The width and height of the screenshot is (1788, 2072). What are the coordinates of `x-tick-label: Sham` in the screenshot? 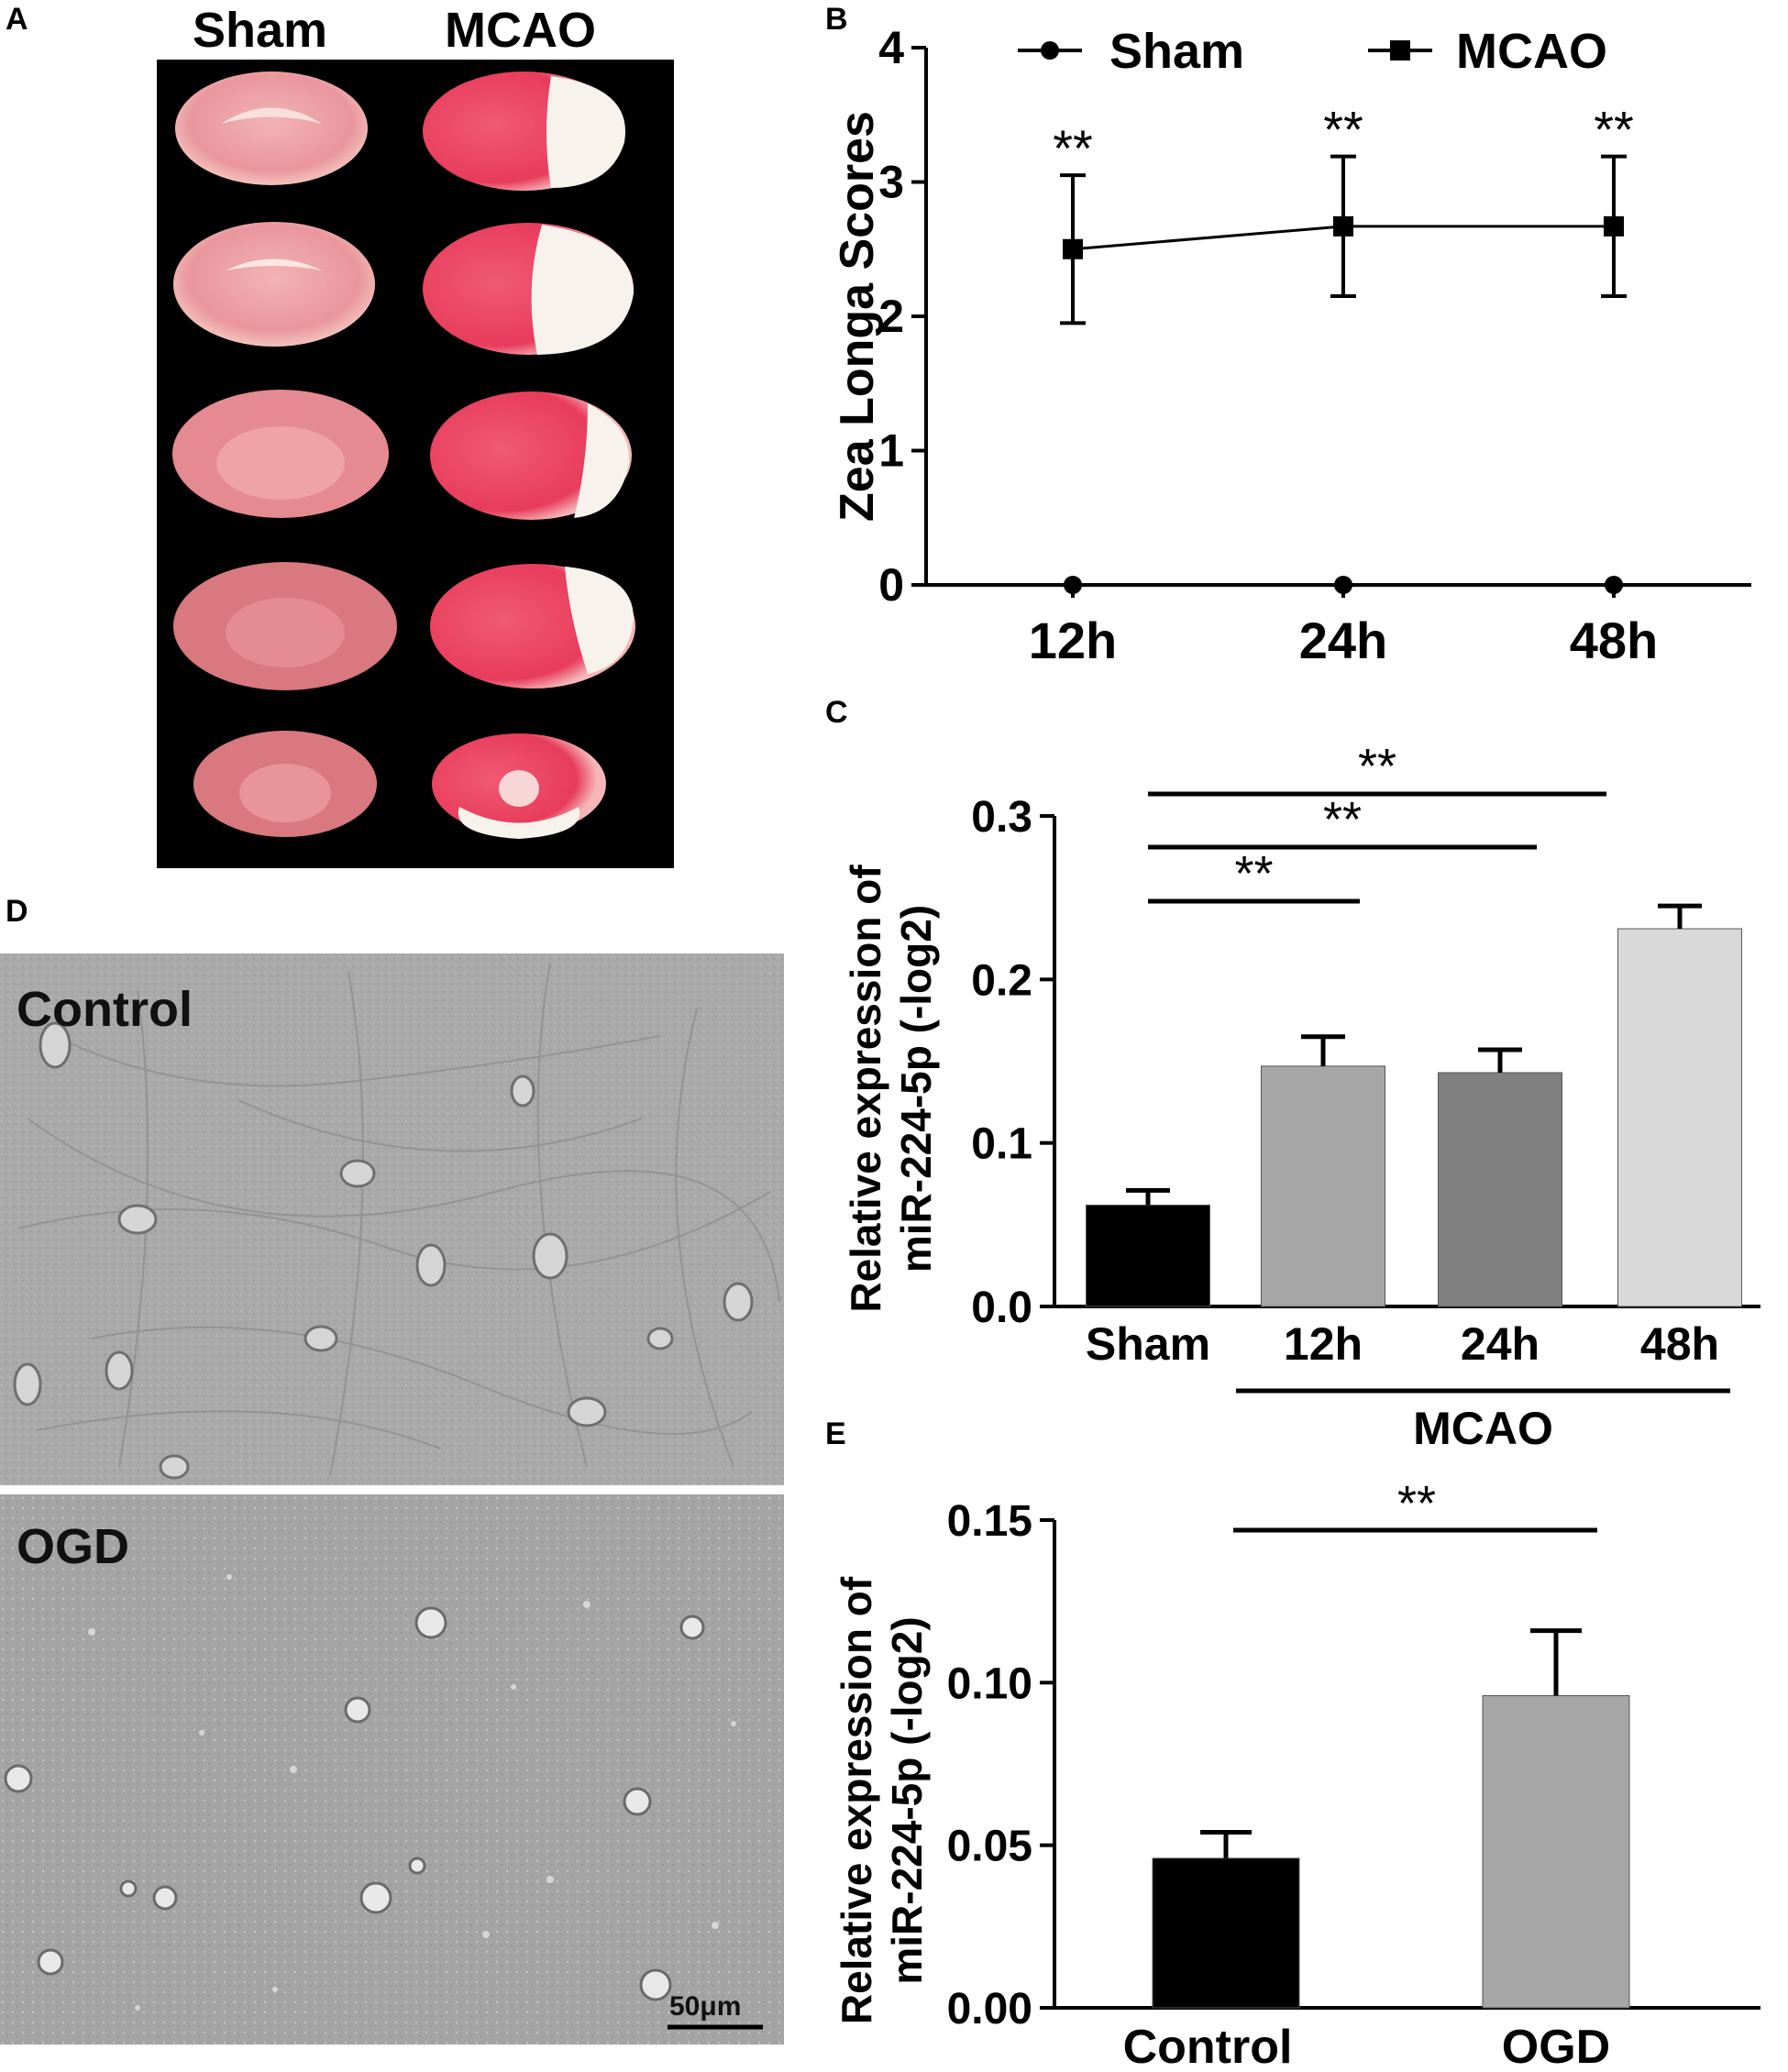 It's located at (1148, 1344).